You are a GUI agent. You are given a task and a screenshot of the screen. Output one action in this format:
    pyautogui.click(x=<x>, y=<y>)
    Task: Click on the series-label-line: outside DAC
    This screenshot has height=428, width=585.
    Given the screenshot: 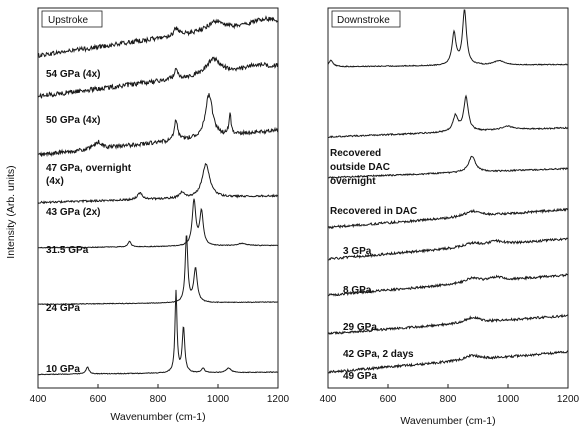 What is the action you would take?
    pyautogui.click(x=360, y=167)
    